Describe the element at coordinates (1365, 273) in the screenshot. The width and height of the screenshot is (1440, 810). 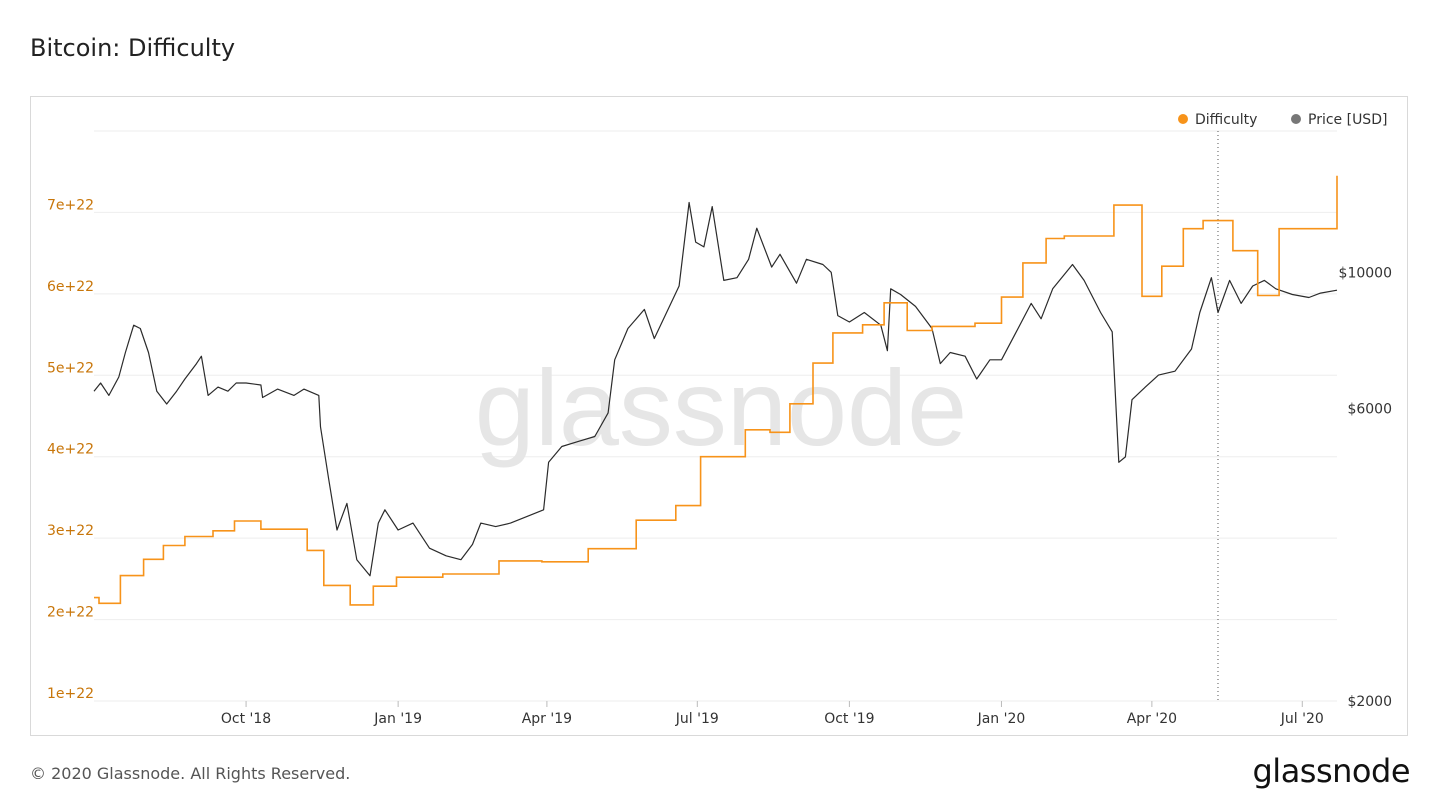
I see `y-right-tick-label: $10000` at that location.